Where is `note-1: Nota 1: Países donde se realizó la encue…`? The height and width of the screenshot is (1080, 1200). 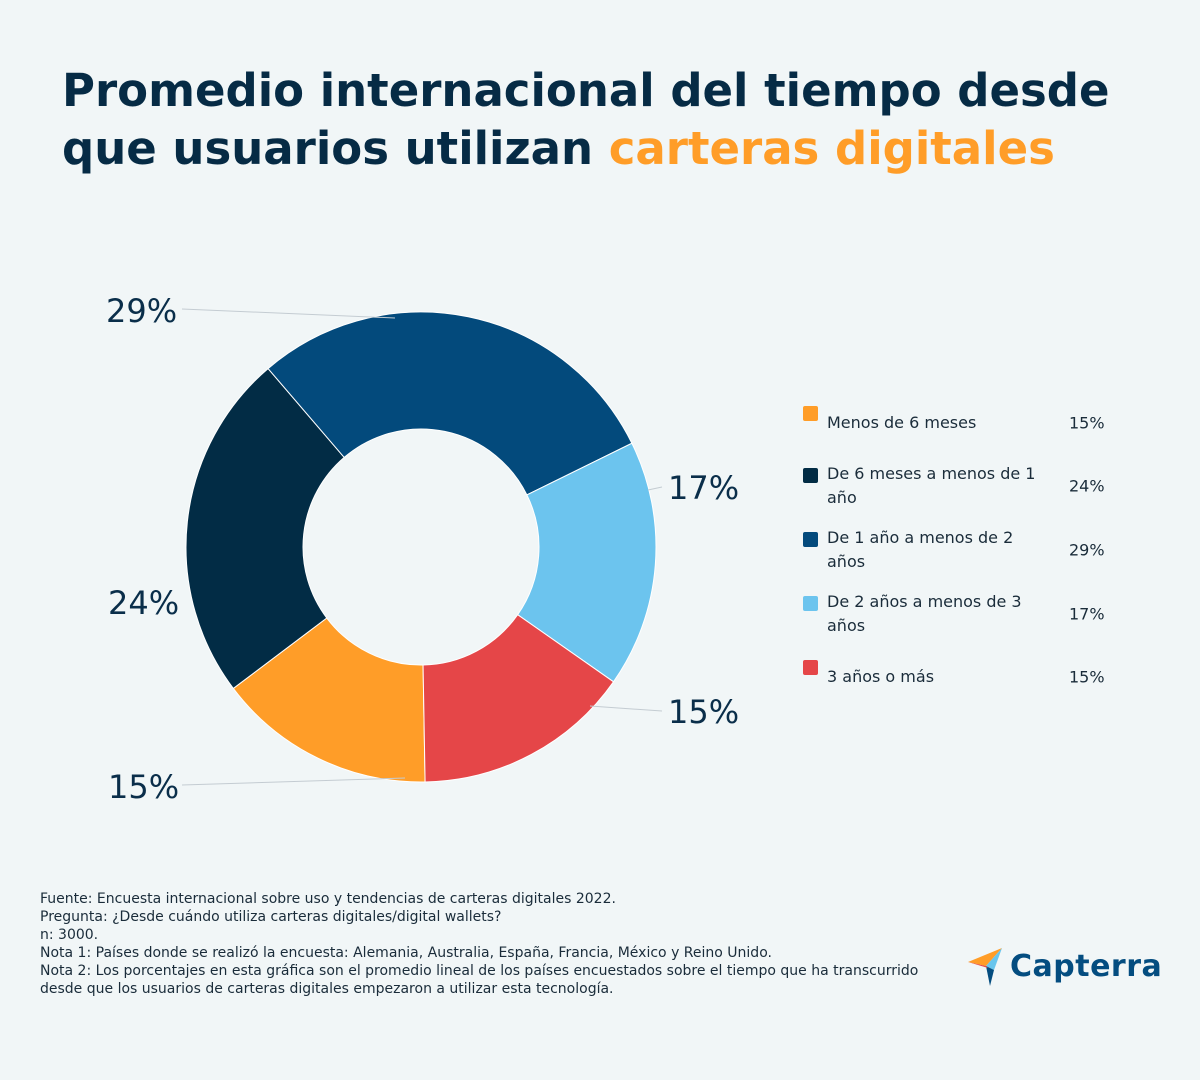 note-1: Nota 1: Países donde se realizó la encue… is located at coordinates (406, 953).